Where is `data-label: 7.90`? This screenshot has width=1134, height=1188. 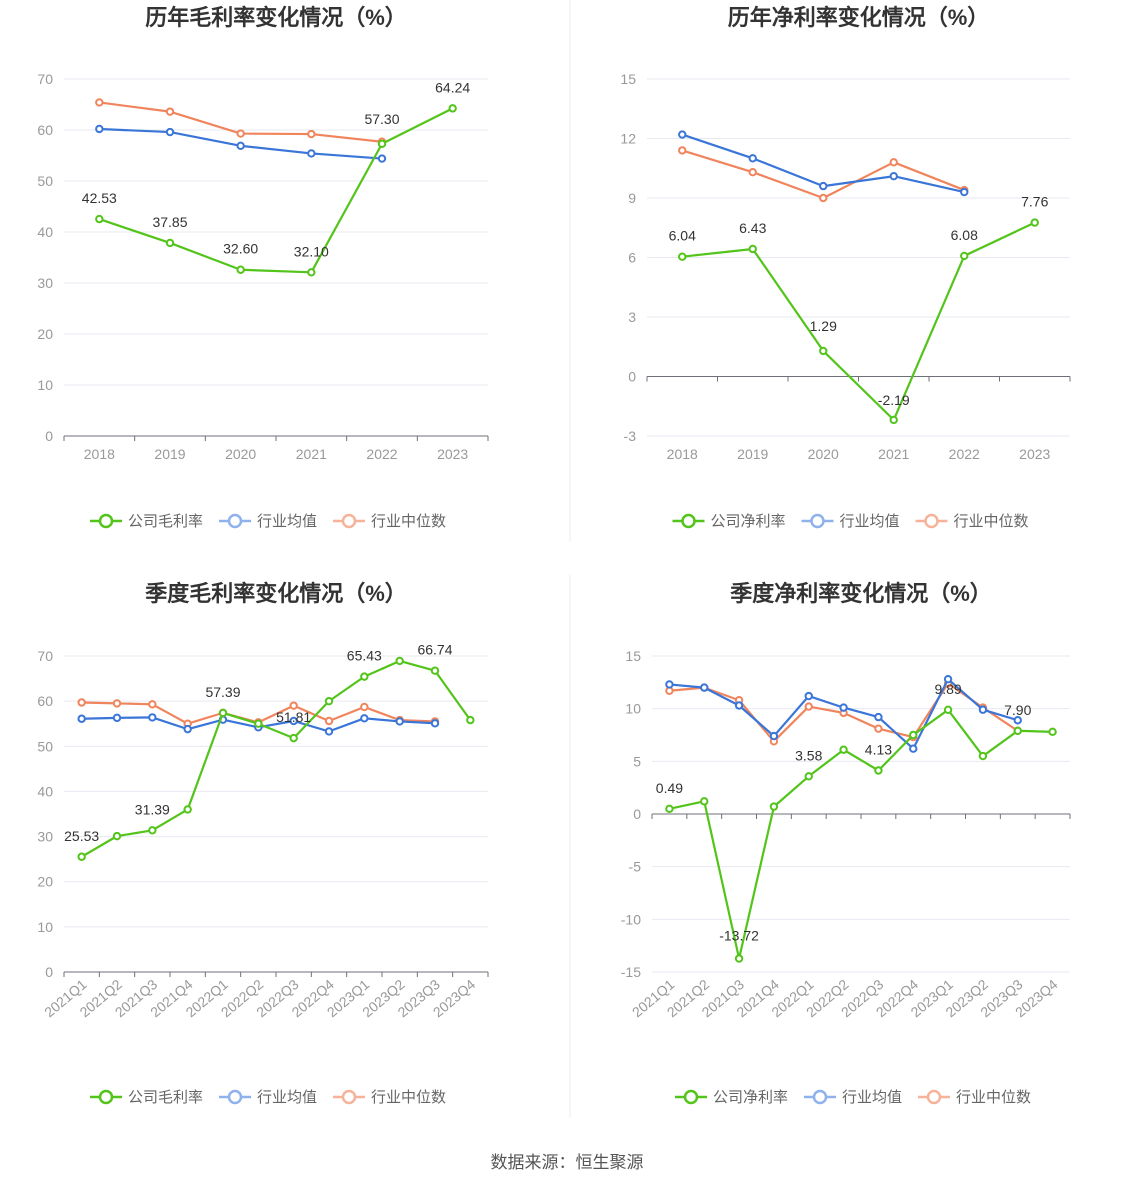 data-label: 7.90 is located at coordinates (1017, 710).